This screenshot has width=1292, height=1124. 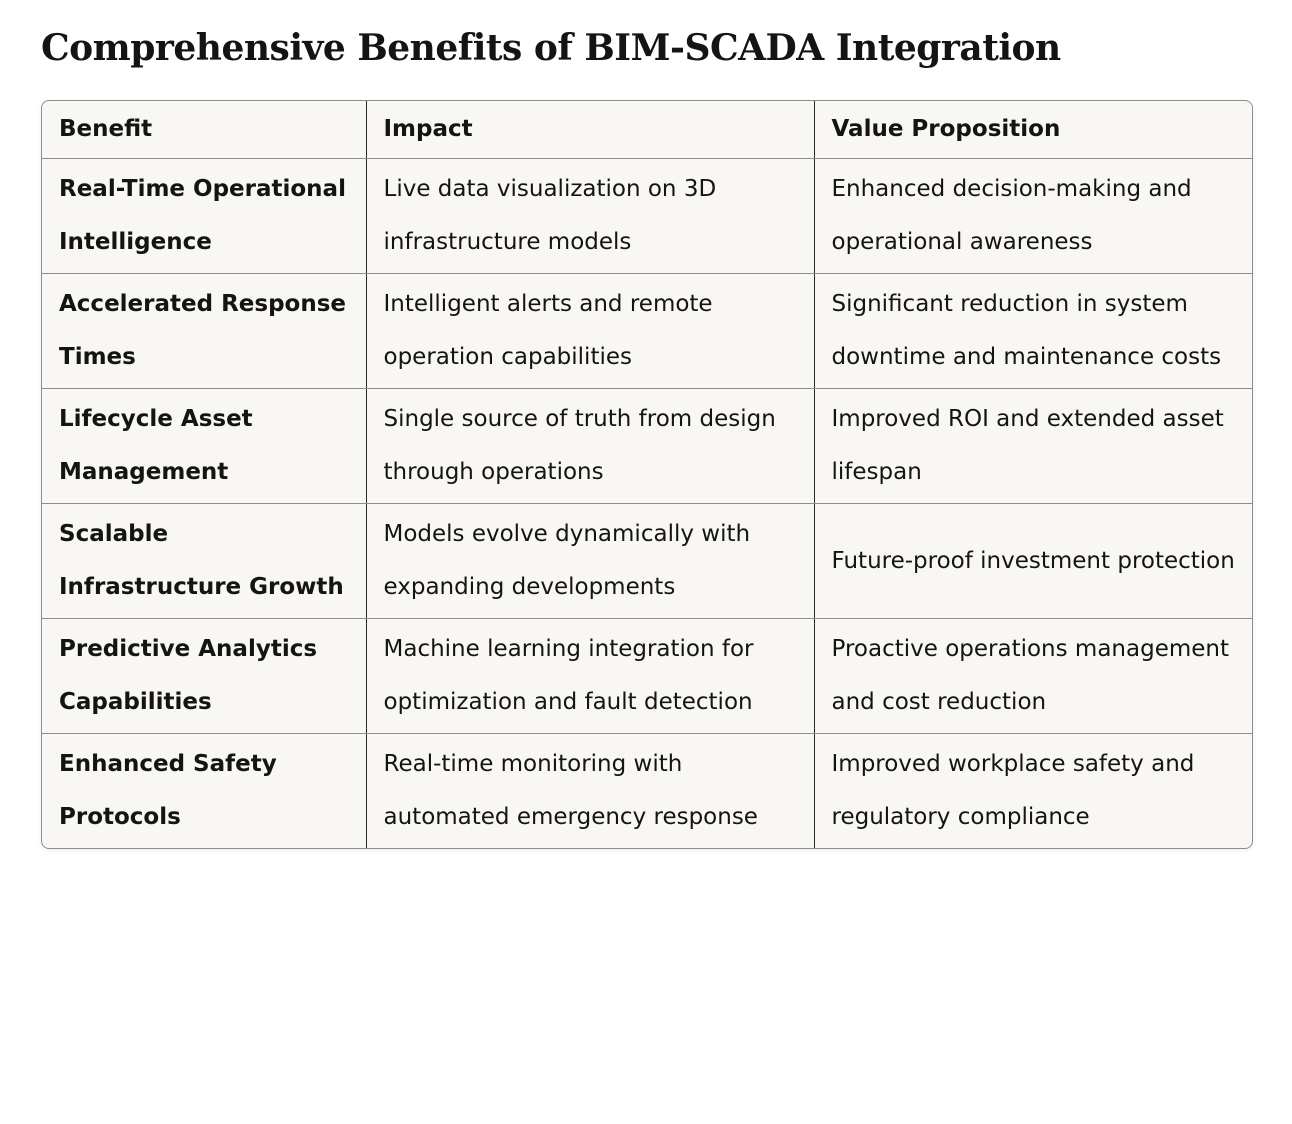 What do you see at coordinates (1032, 446) in the screenshot?
I see `value-proposition-cell: Improved ROI and extended asset lifespan` at bounding box center [1032, 446].